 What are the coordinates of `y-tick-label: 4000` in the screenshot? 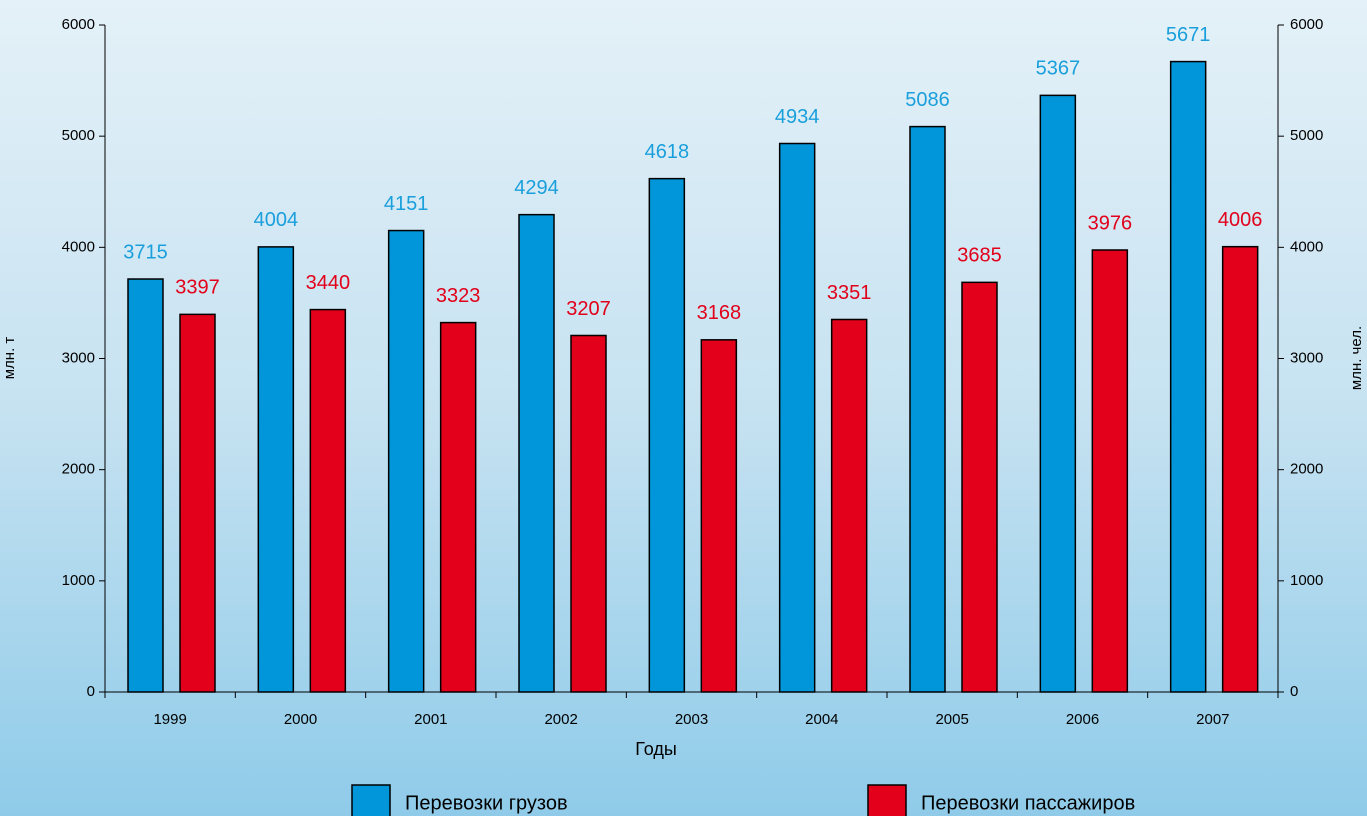 It's located at (78, 246).